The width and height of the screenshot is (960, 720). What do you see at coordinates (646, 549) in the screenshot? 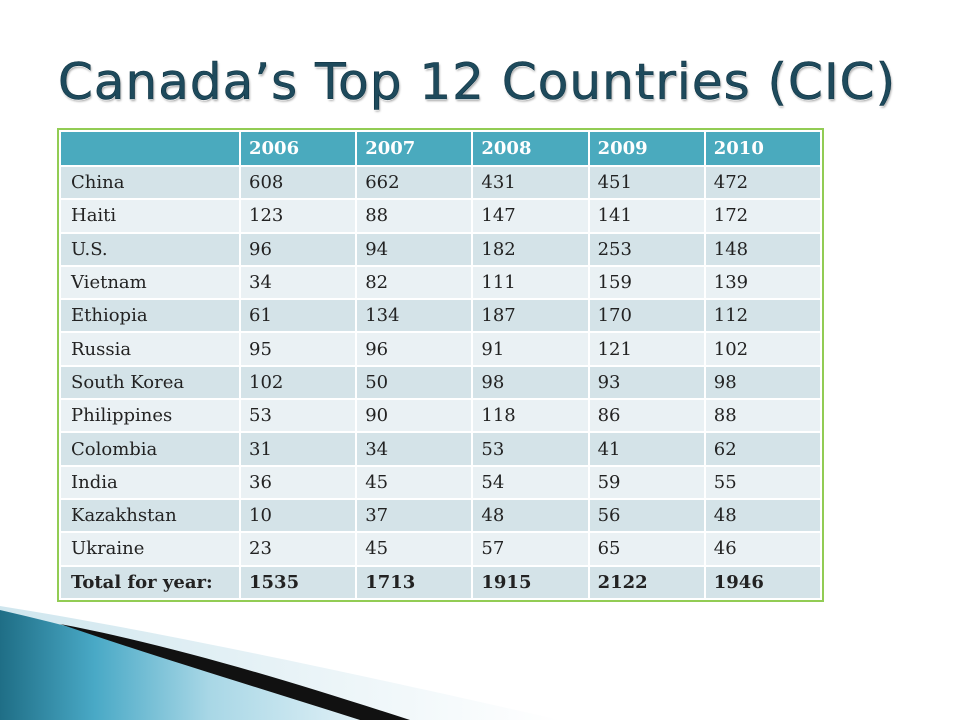
I see `value-cell: 65` at bounding box center [646, 549].